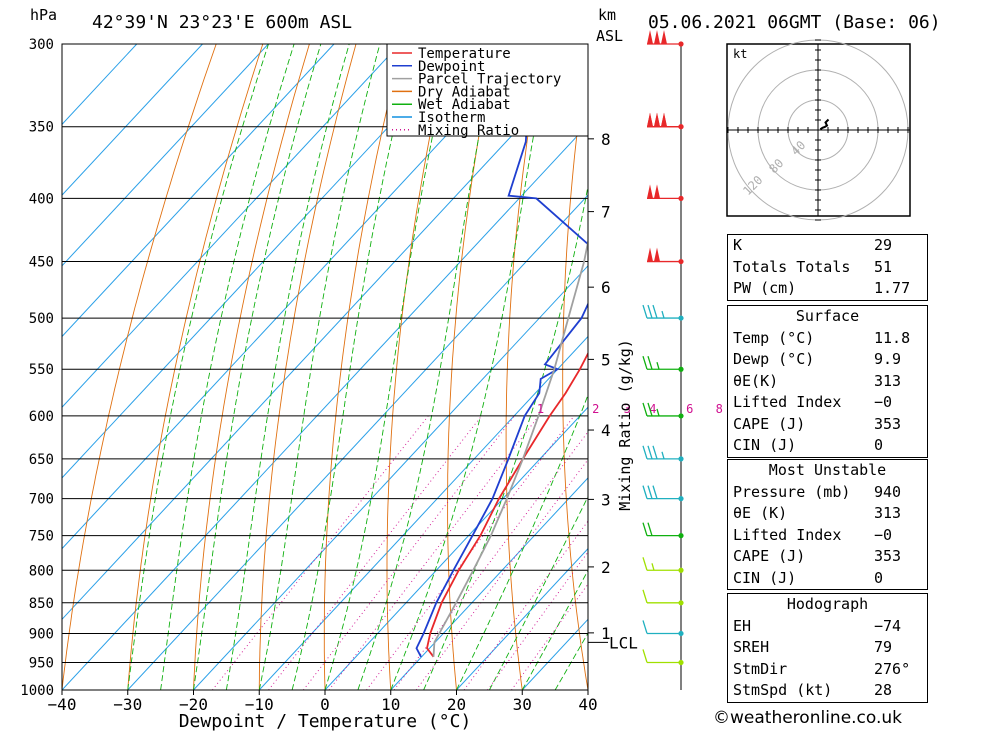 The height and width of the screenshot is (733, 1000). What do you see at coordinates (756, 380) in the screenshot?
I see `stat-label: θE(K)` at bounding box center [756, 380].